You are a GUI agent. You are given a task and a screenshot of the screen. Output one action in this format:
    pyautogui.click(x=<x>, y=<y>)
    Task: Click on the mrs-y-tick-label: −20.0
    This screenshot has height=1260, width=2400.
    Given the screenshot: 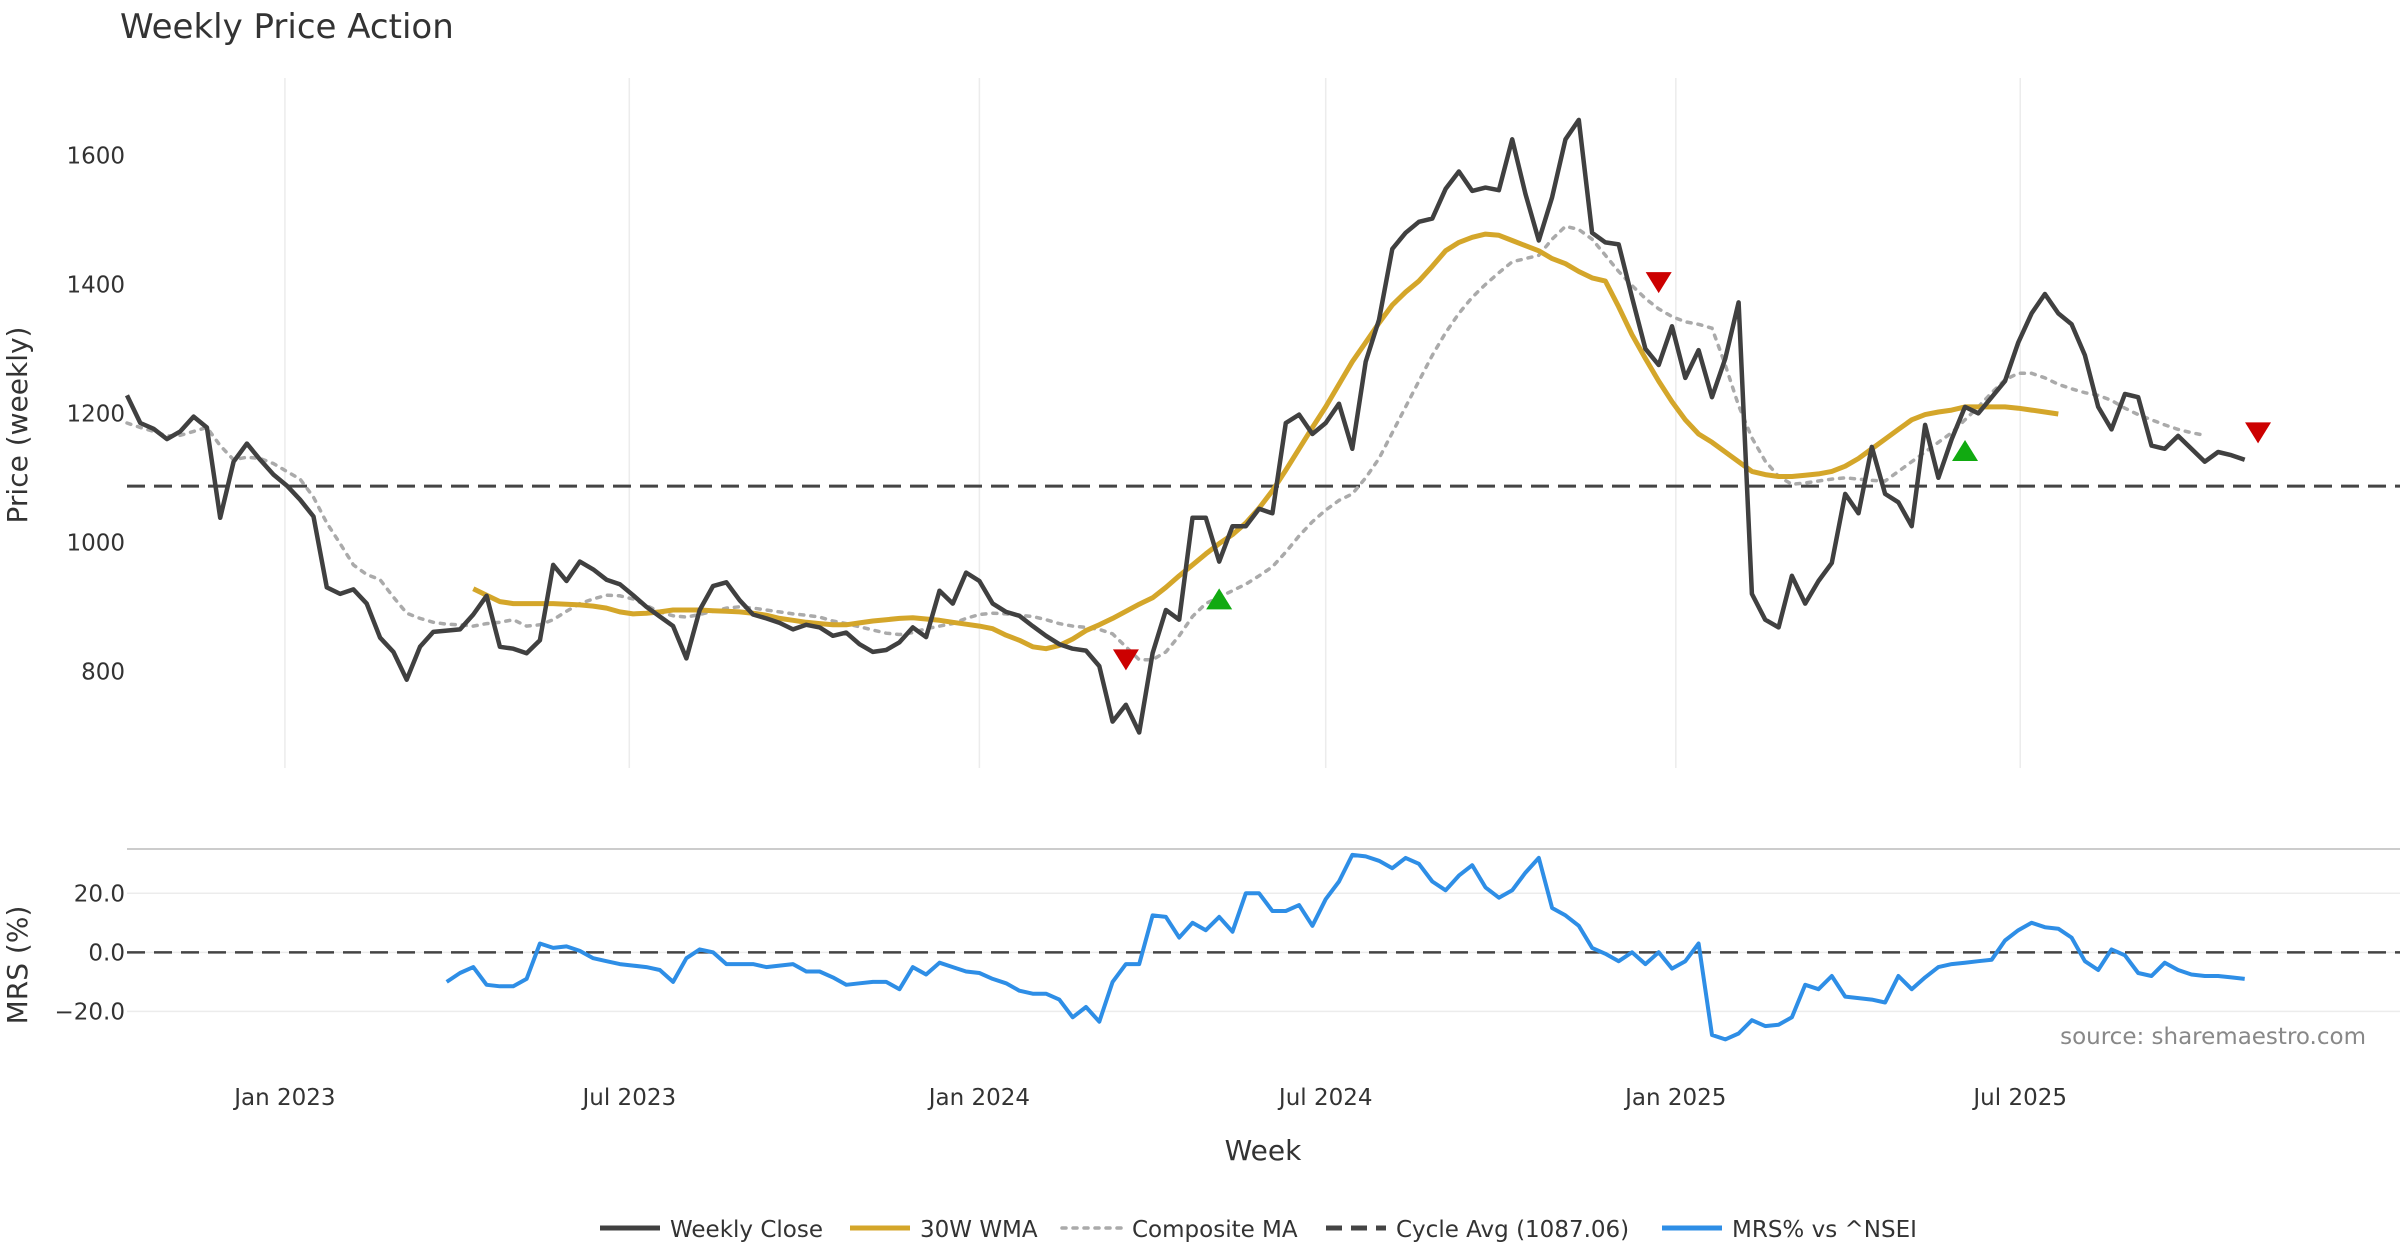 What is the action you would take?
    pyautogui.click(x=90, y=1012)
    